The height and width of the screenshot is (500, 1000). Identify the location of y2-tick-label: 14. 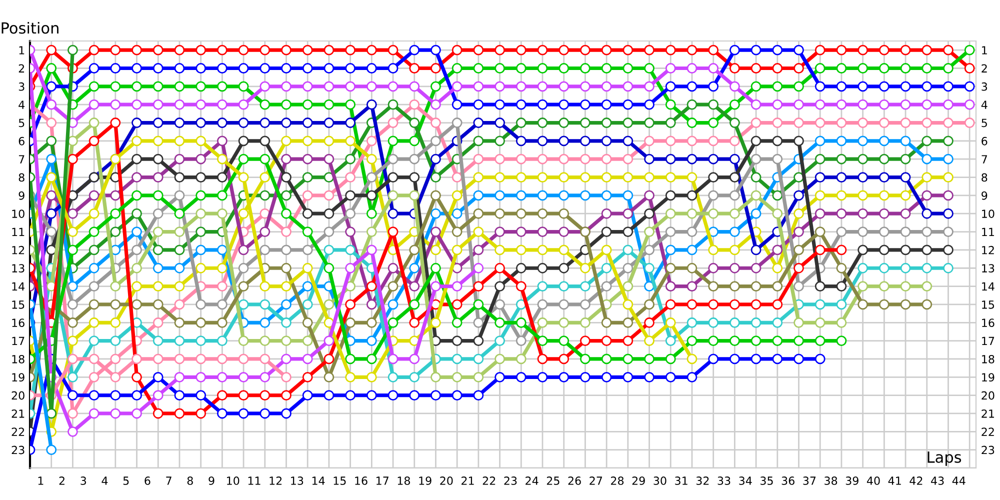
(988, 286).